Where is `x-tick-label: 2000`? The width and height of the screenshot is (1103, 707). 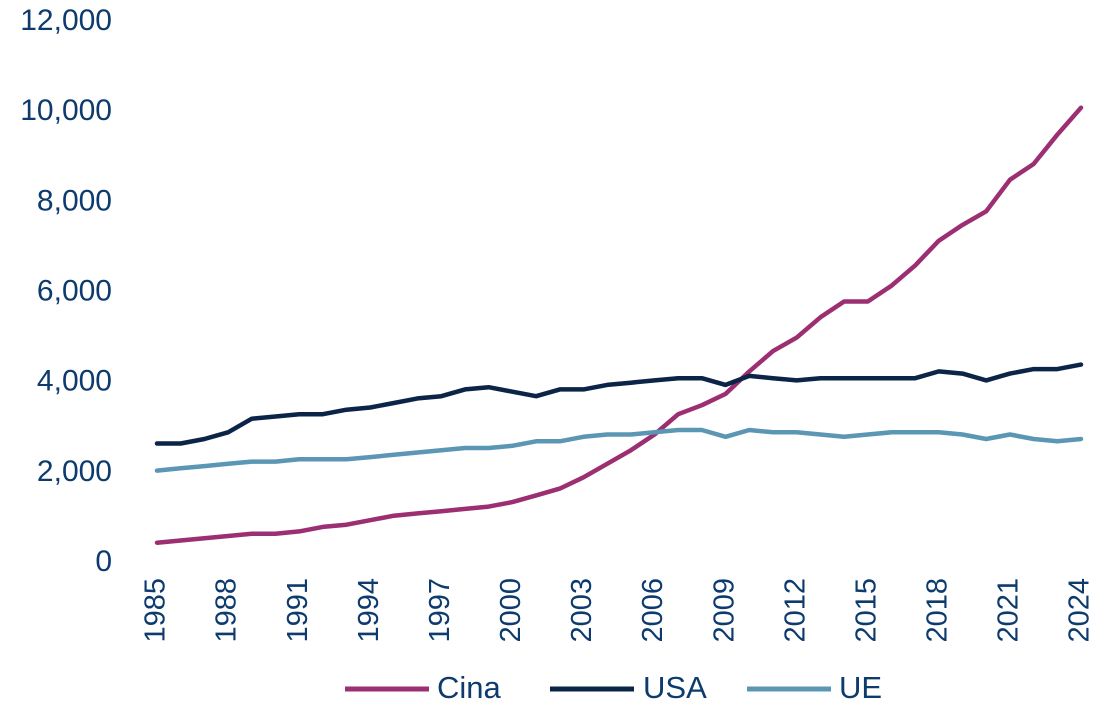 x-tick-label: 2000 is located at coordinates (511, 610).